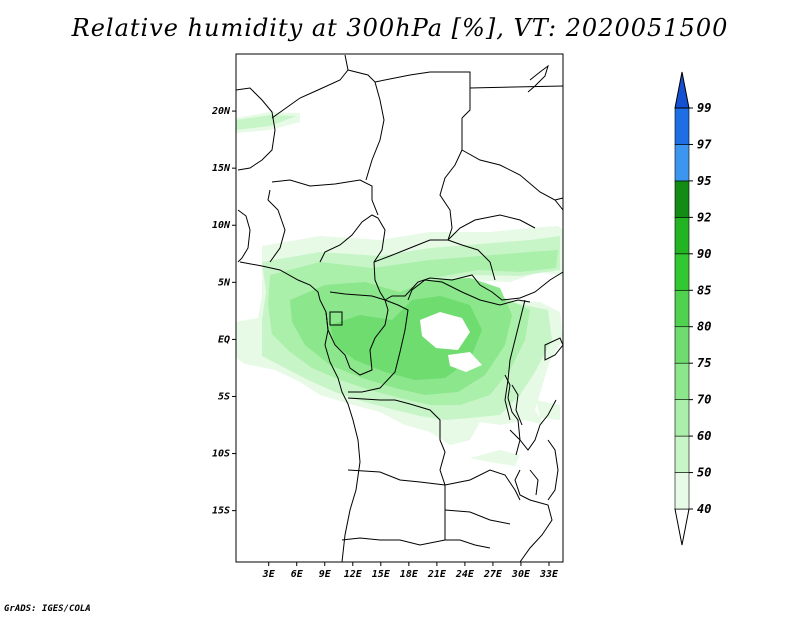  Describe the element at coordinates (325, 574) in the screenshot. I see `lon-tick-label: 9E` at that location.